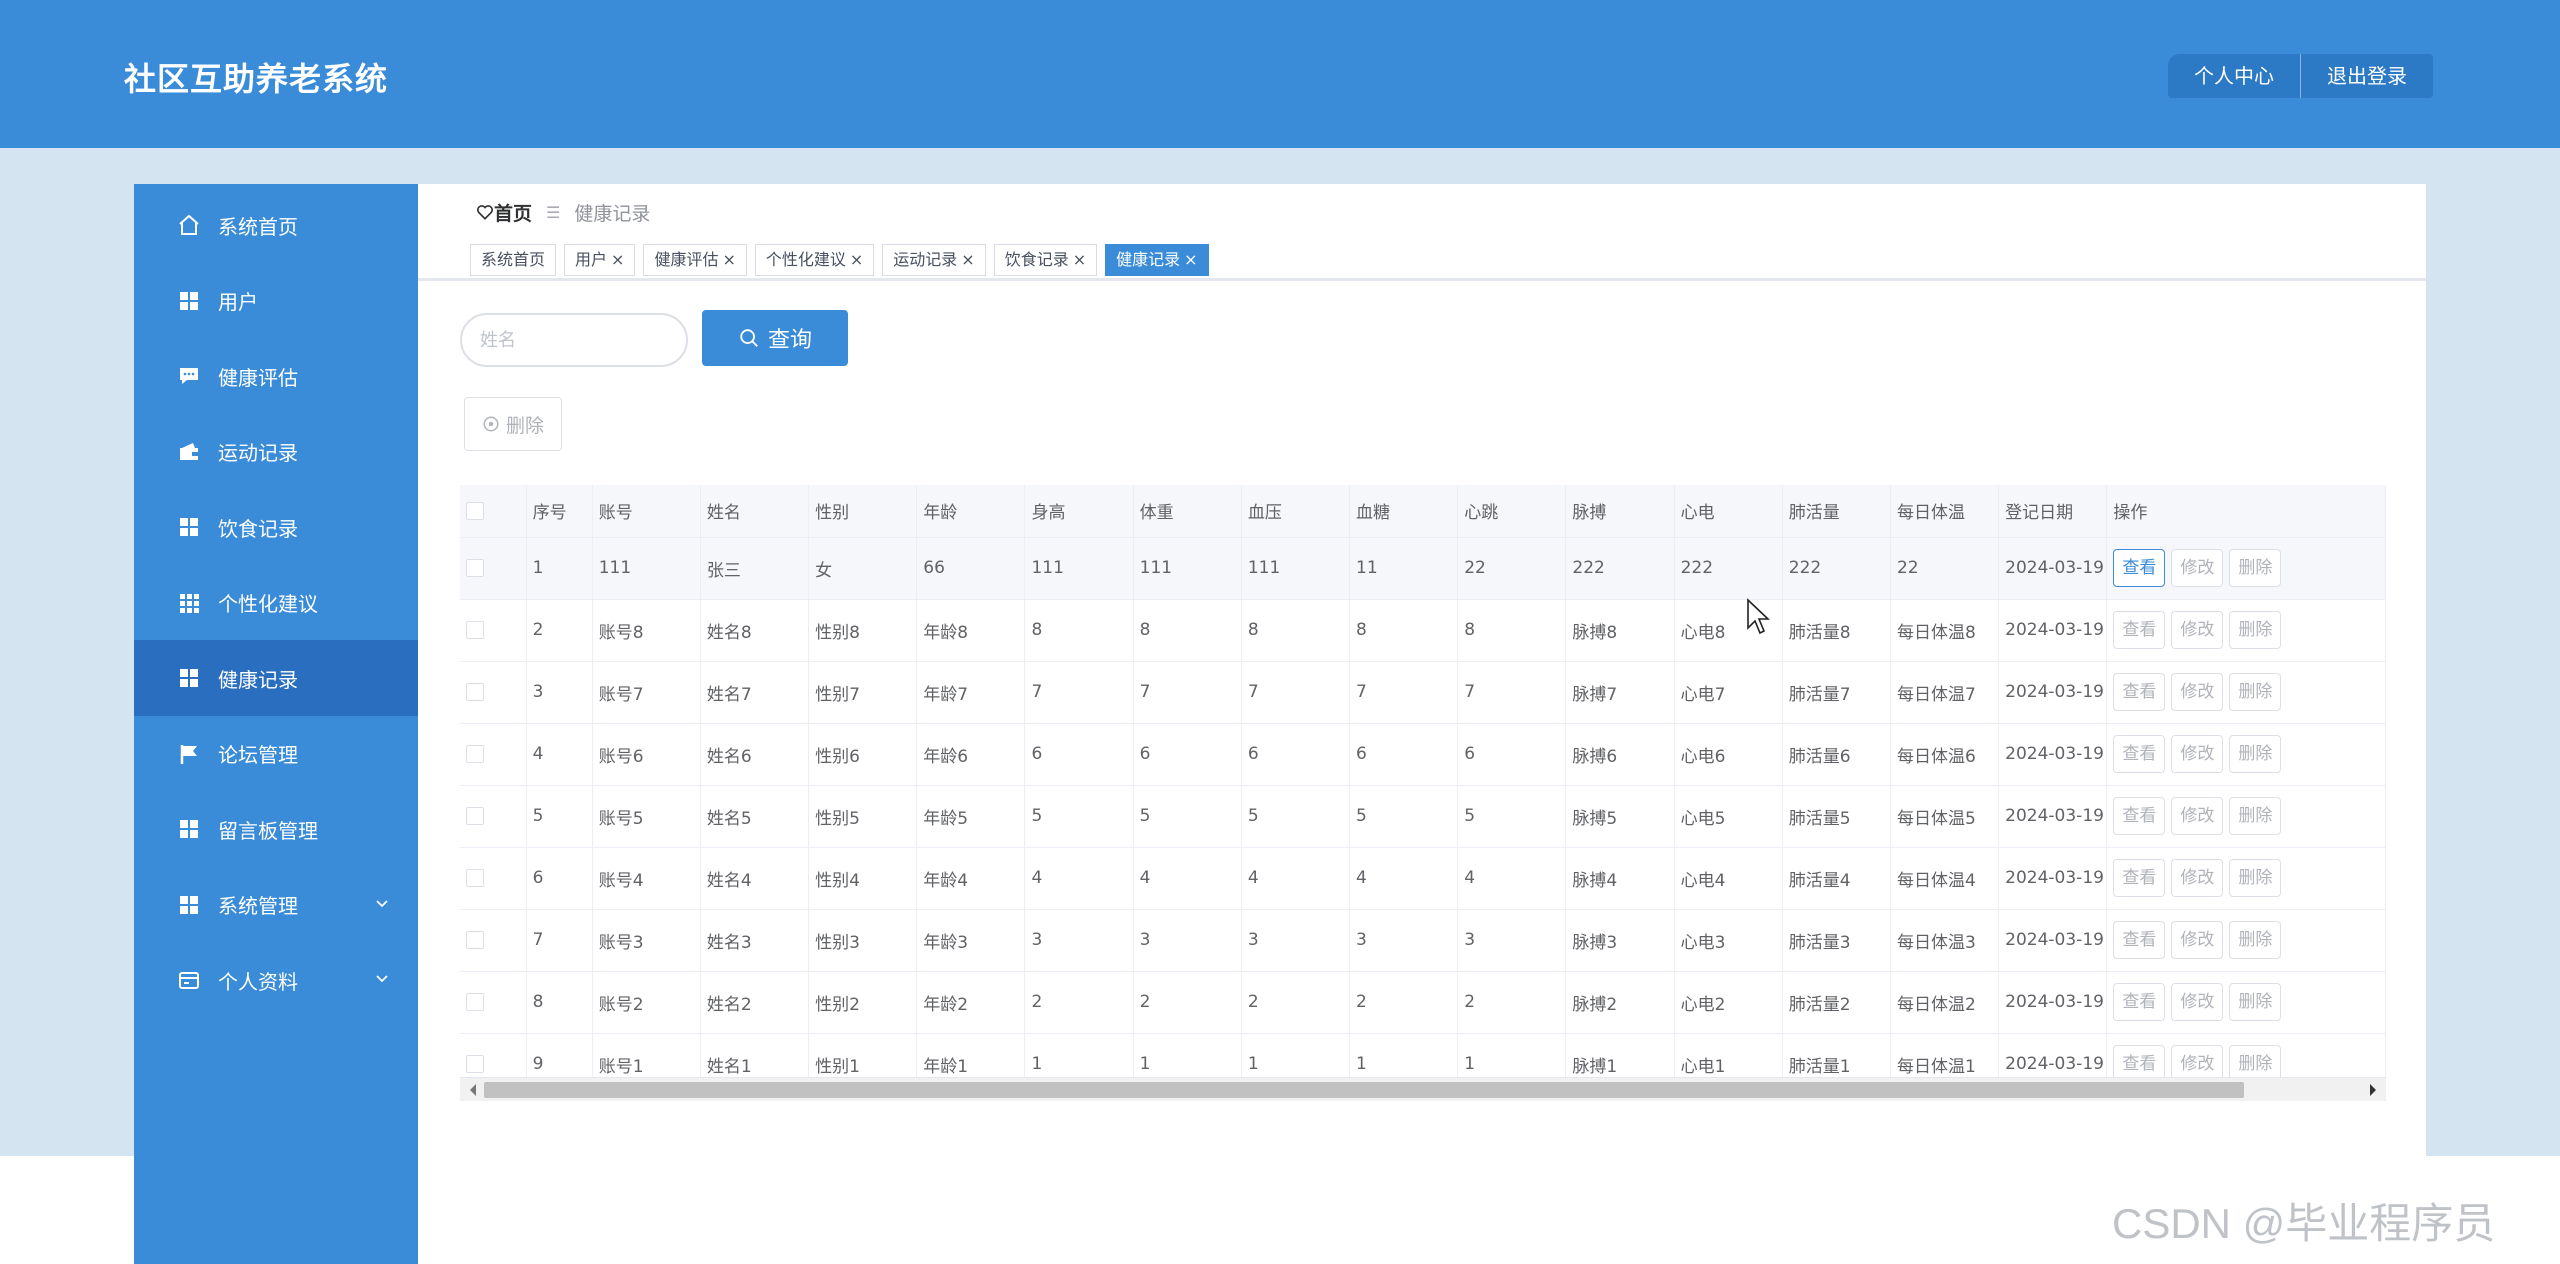 The height and width of the screenshot is (1264, 2560). What do you see at coordinates (574, 340) in the screenshot?
I see `name-search-input` at bounding box center [574, 340].